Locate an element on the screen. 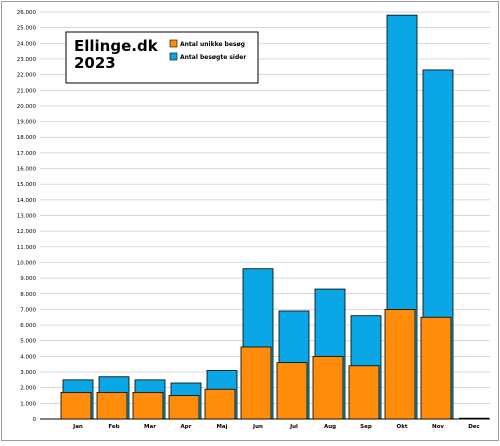 Image resolution: width=500 pixels, height=446 pixels. chart-title: Ellinge.dk is located at coordinates (116, 46).